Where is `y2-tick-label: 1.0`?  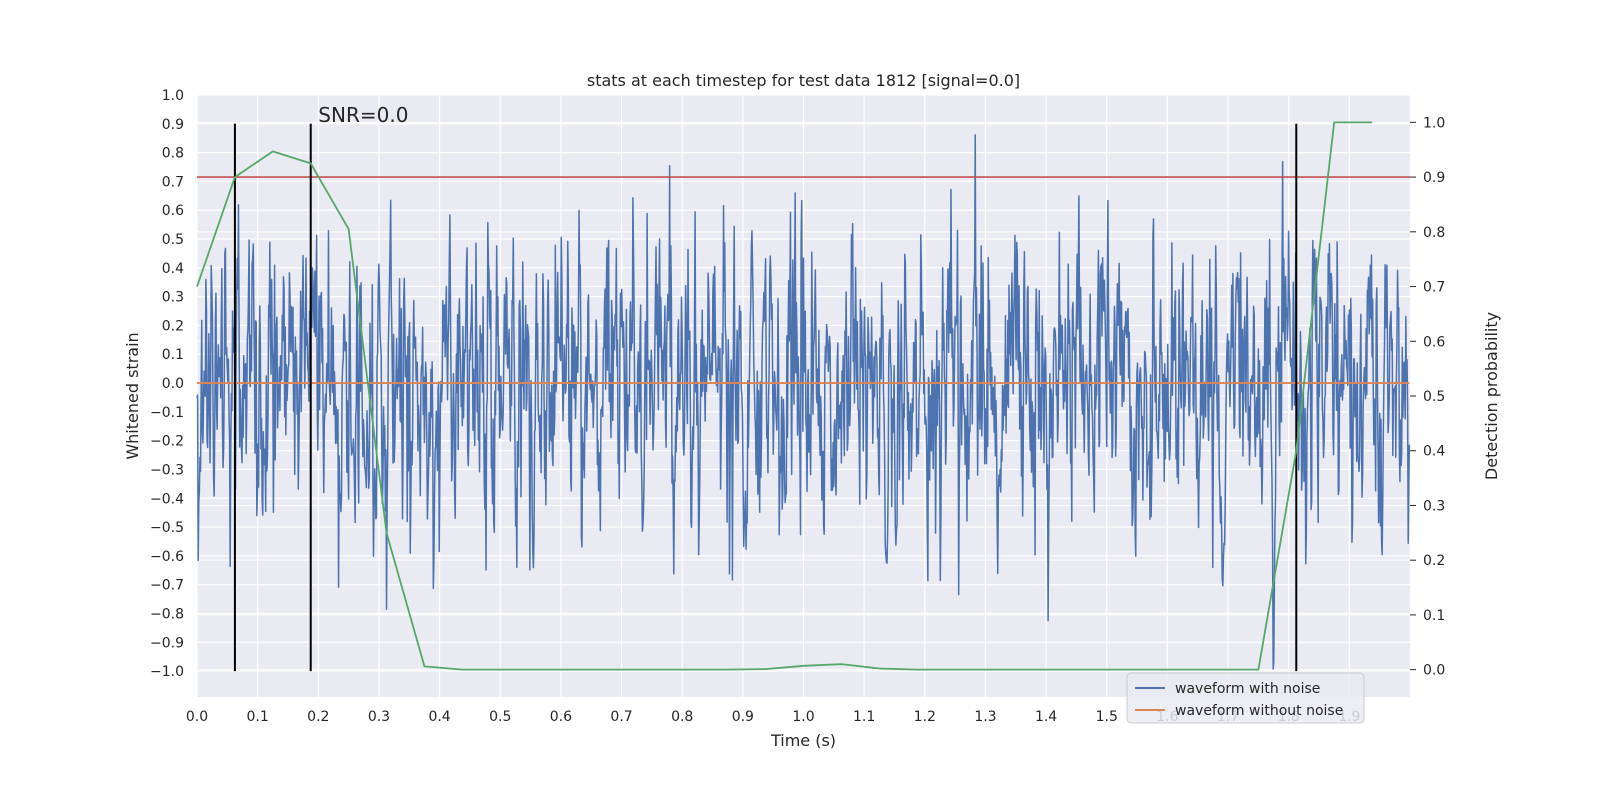
y2-tick-label: 1.0 is located at coordinates (1434, 123).